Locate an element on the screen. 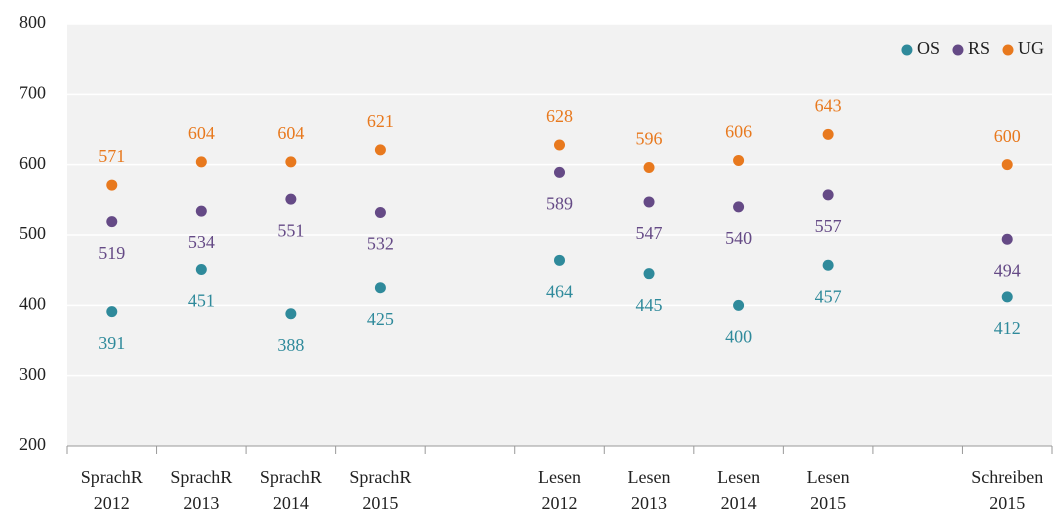 This screenshot has width=1059, height=516. x-tick-label: Schreiben 2015 is located at coordinates (1007, 490).